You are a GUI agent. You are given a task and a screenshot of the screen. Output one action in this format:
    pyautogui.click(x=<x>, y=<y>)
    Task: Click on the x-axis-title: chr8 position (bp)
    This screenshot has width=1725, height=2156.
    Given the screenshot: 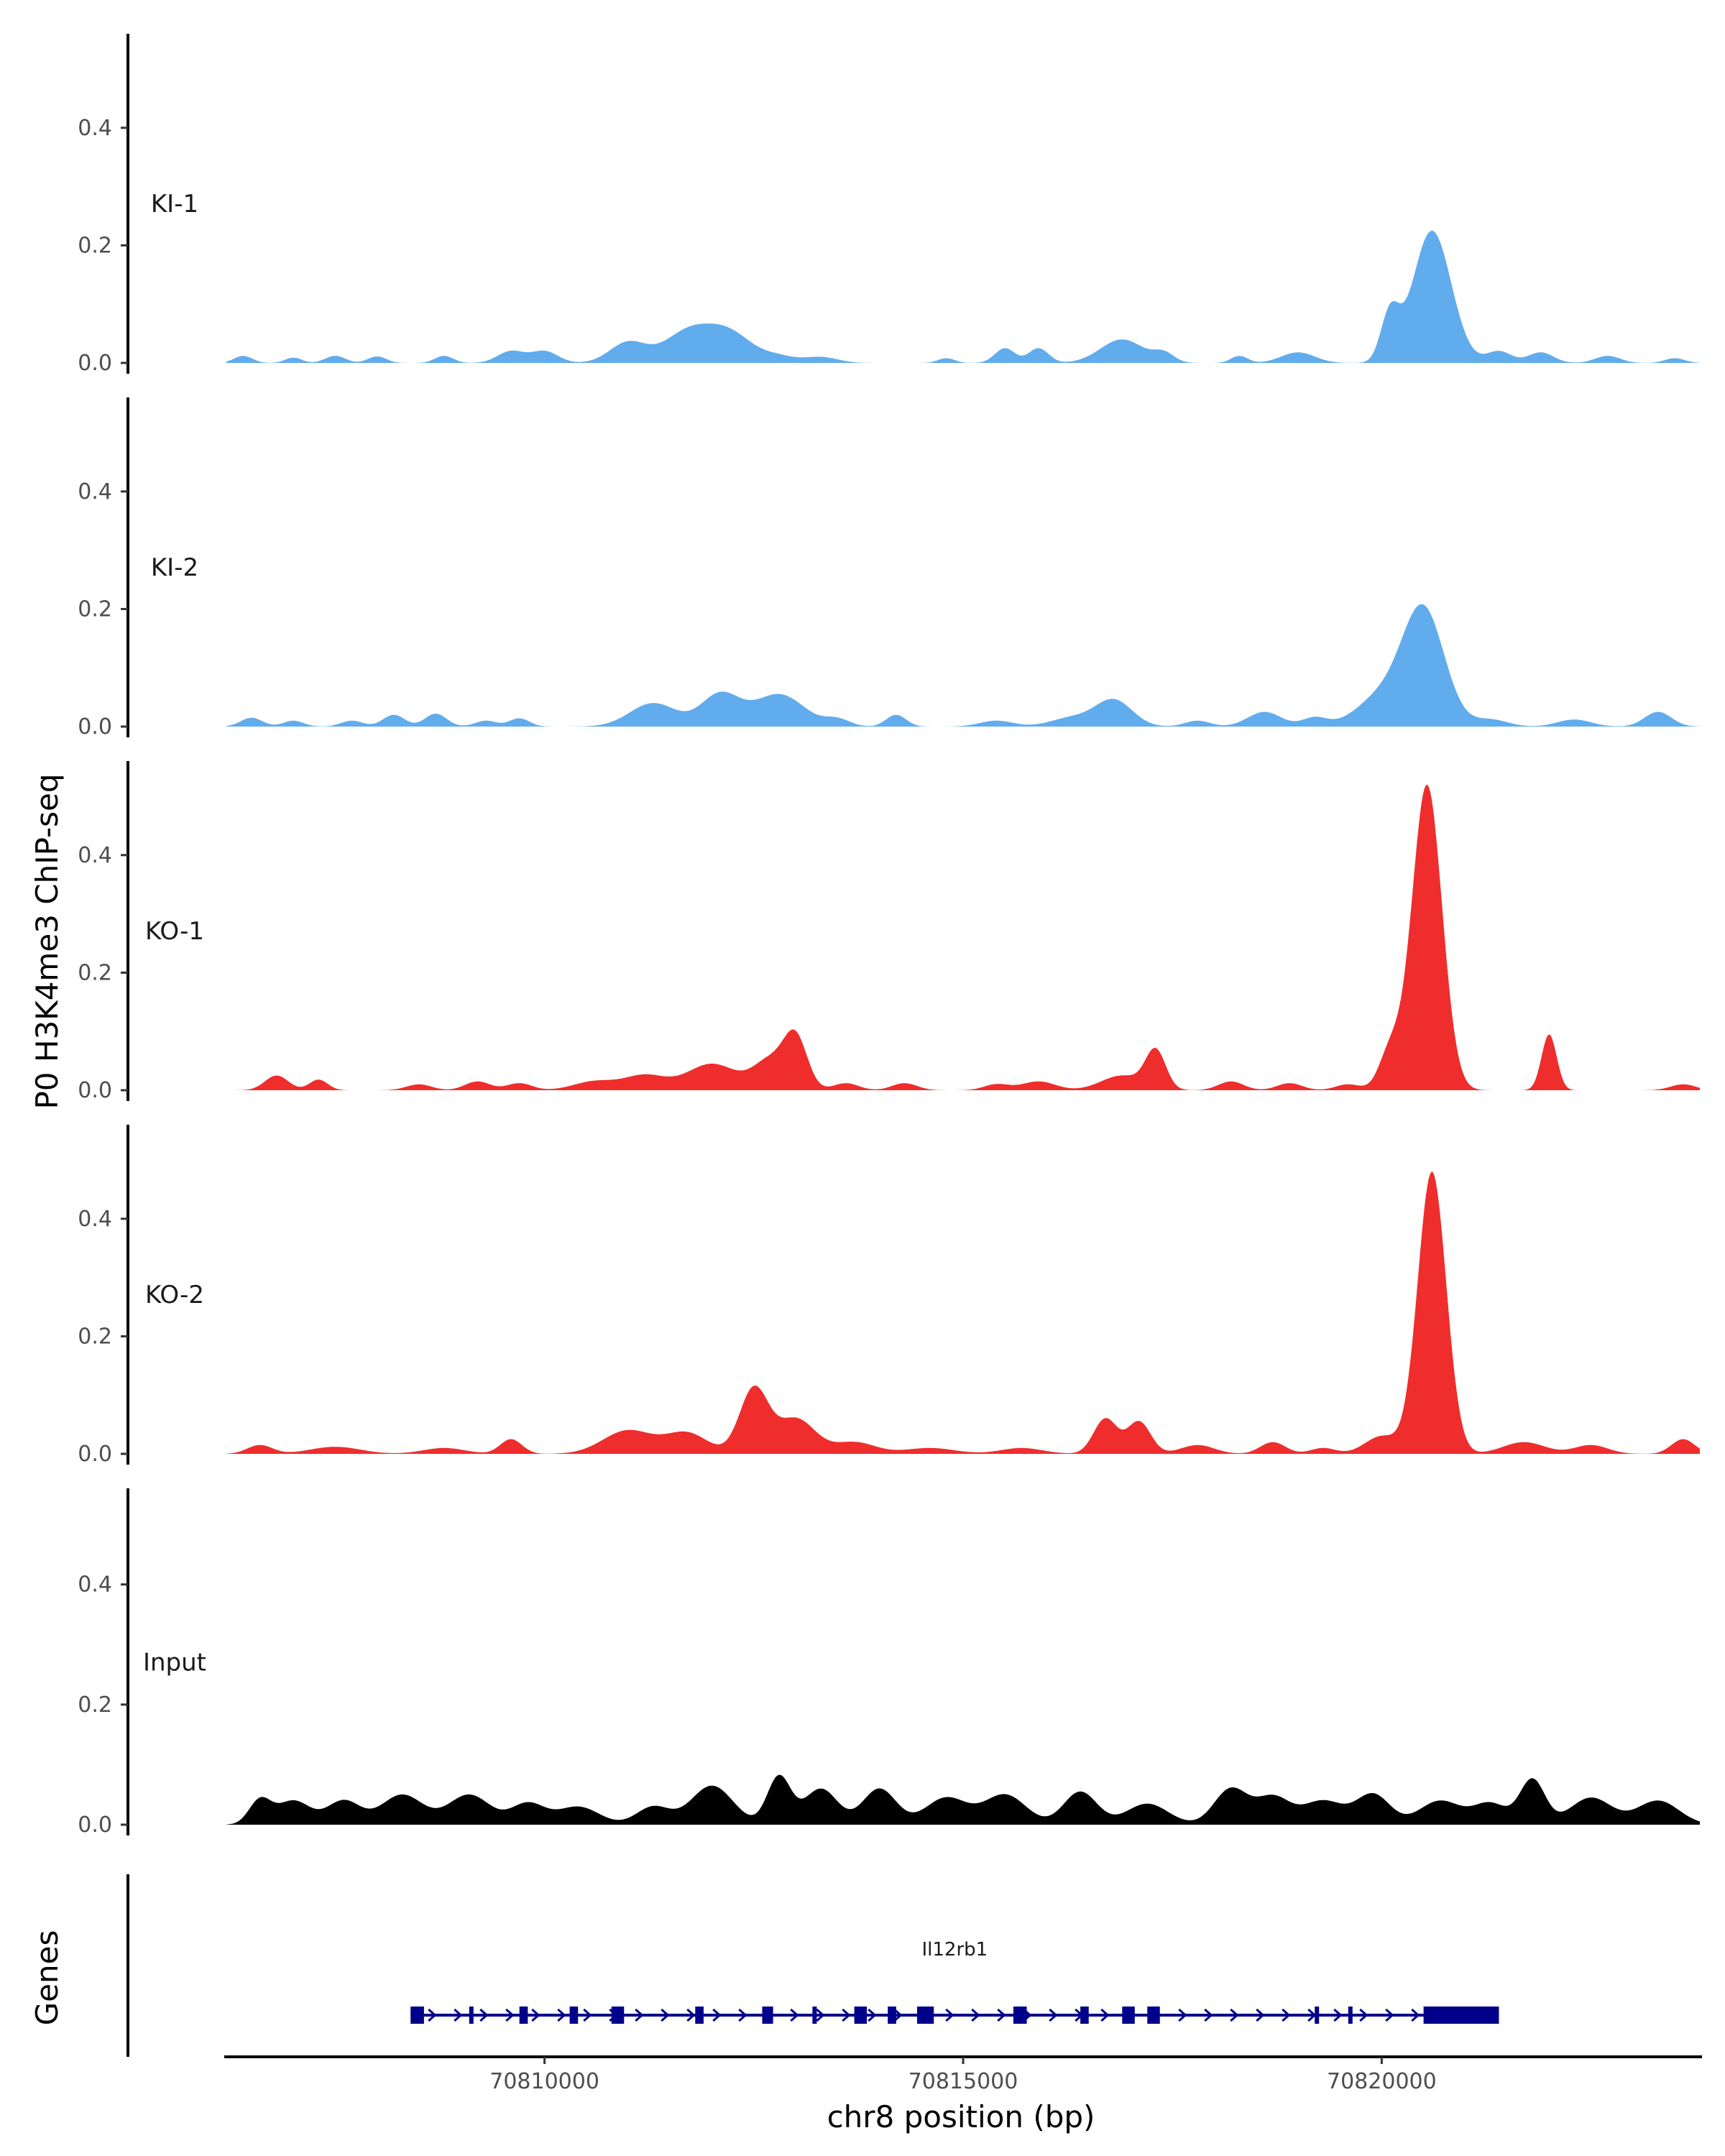 What is the action you would take?
    pyautogui.click(x=961, y=2116)
    